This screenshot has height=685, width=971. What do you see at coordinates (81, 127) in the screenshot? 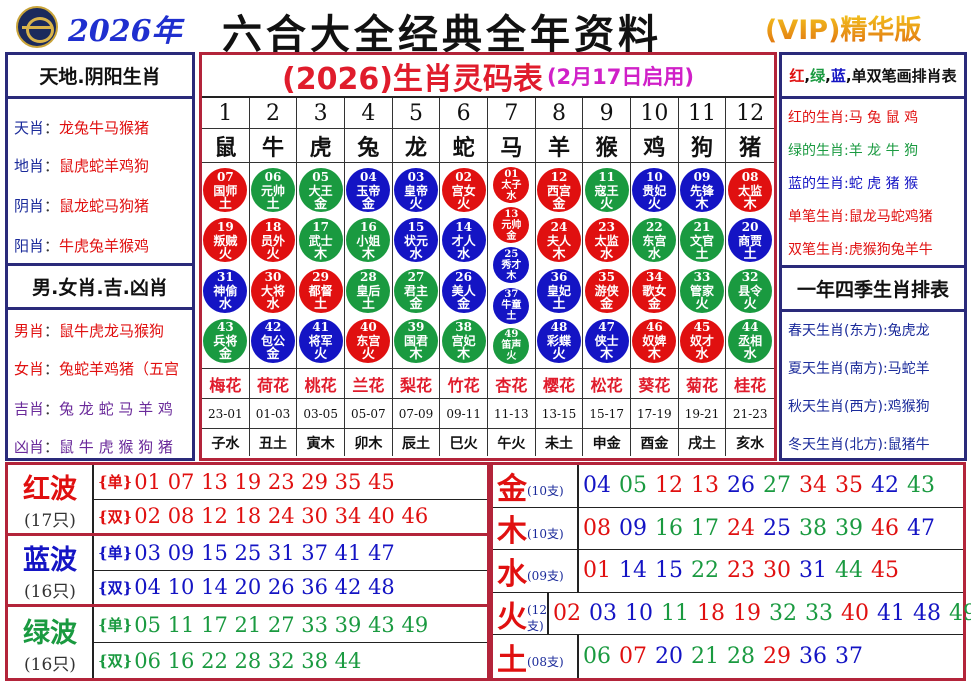
I see `list-item: 天肖：龙兔牛马猴猪` at bounding box center [81, 127].